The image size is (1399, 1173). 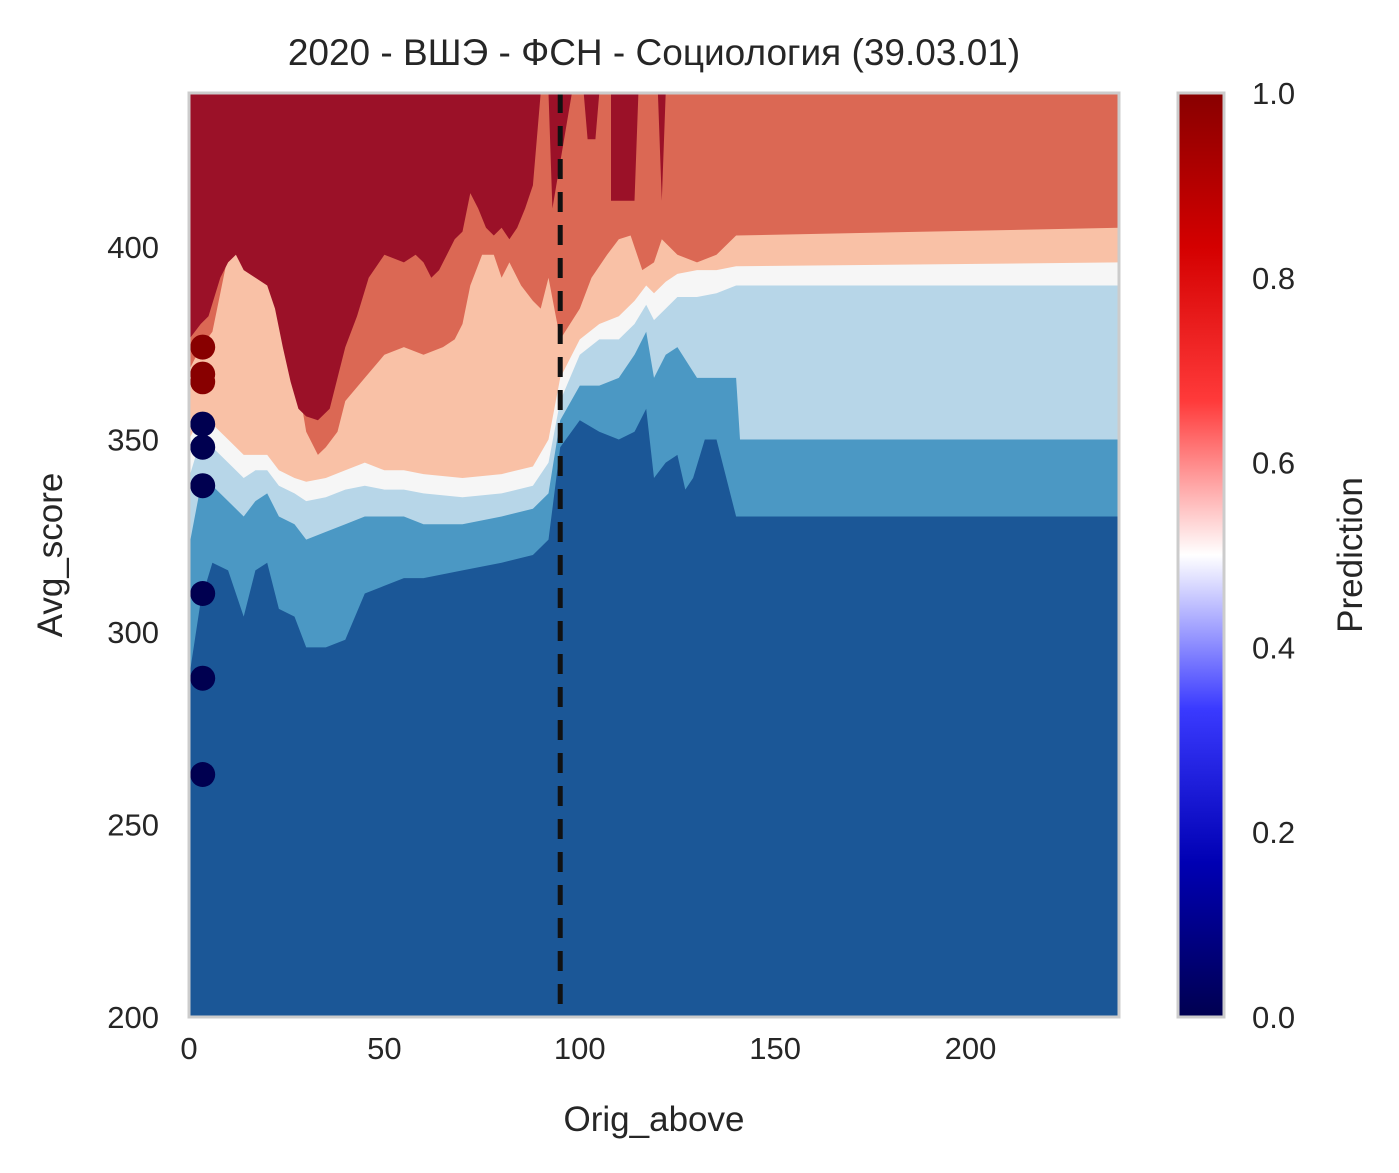 I want to click on colorbar-tick-label: 0.4, so click(x=1273, y=647).